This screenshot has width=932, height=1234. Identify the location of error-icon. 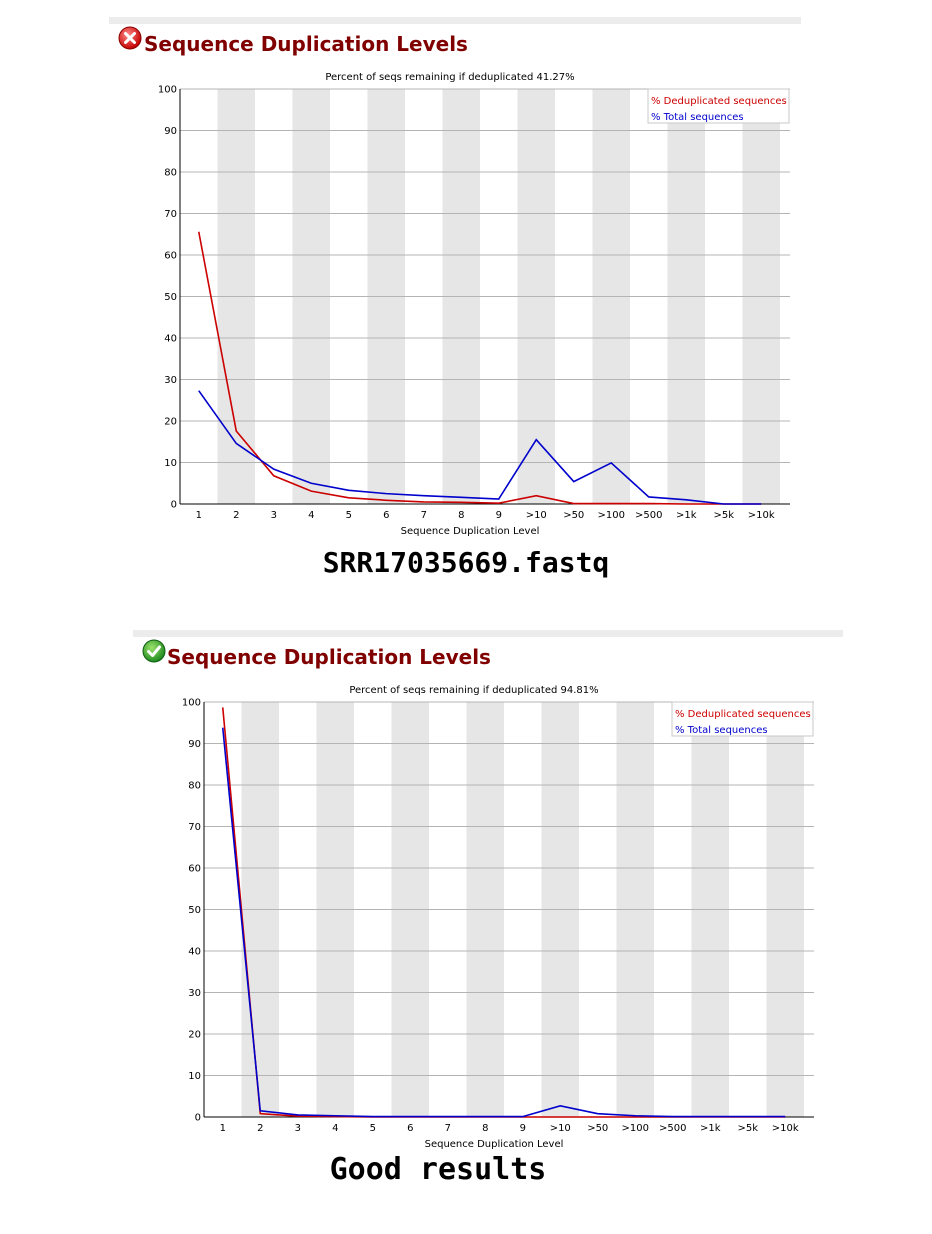
(130, 38).